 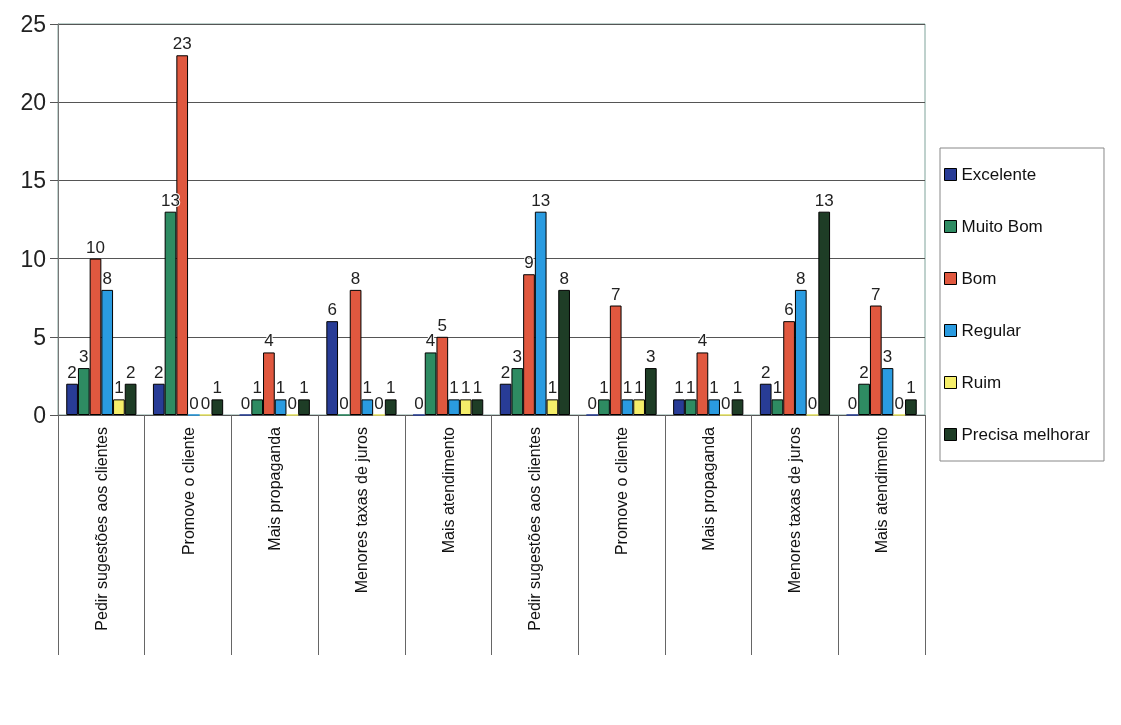 What do you see at coordinates (95, 247) in the screenshot?
I see `data-label: 10` at bounding box center [95, 247].